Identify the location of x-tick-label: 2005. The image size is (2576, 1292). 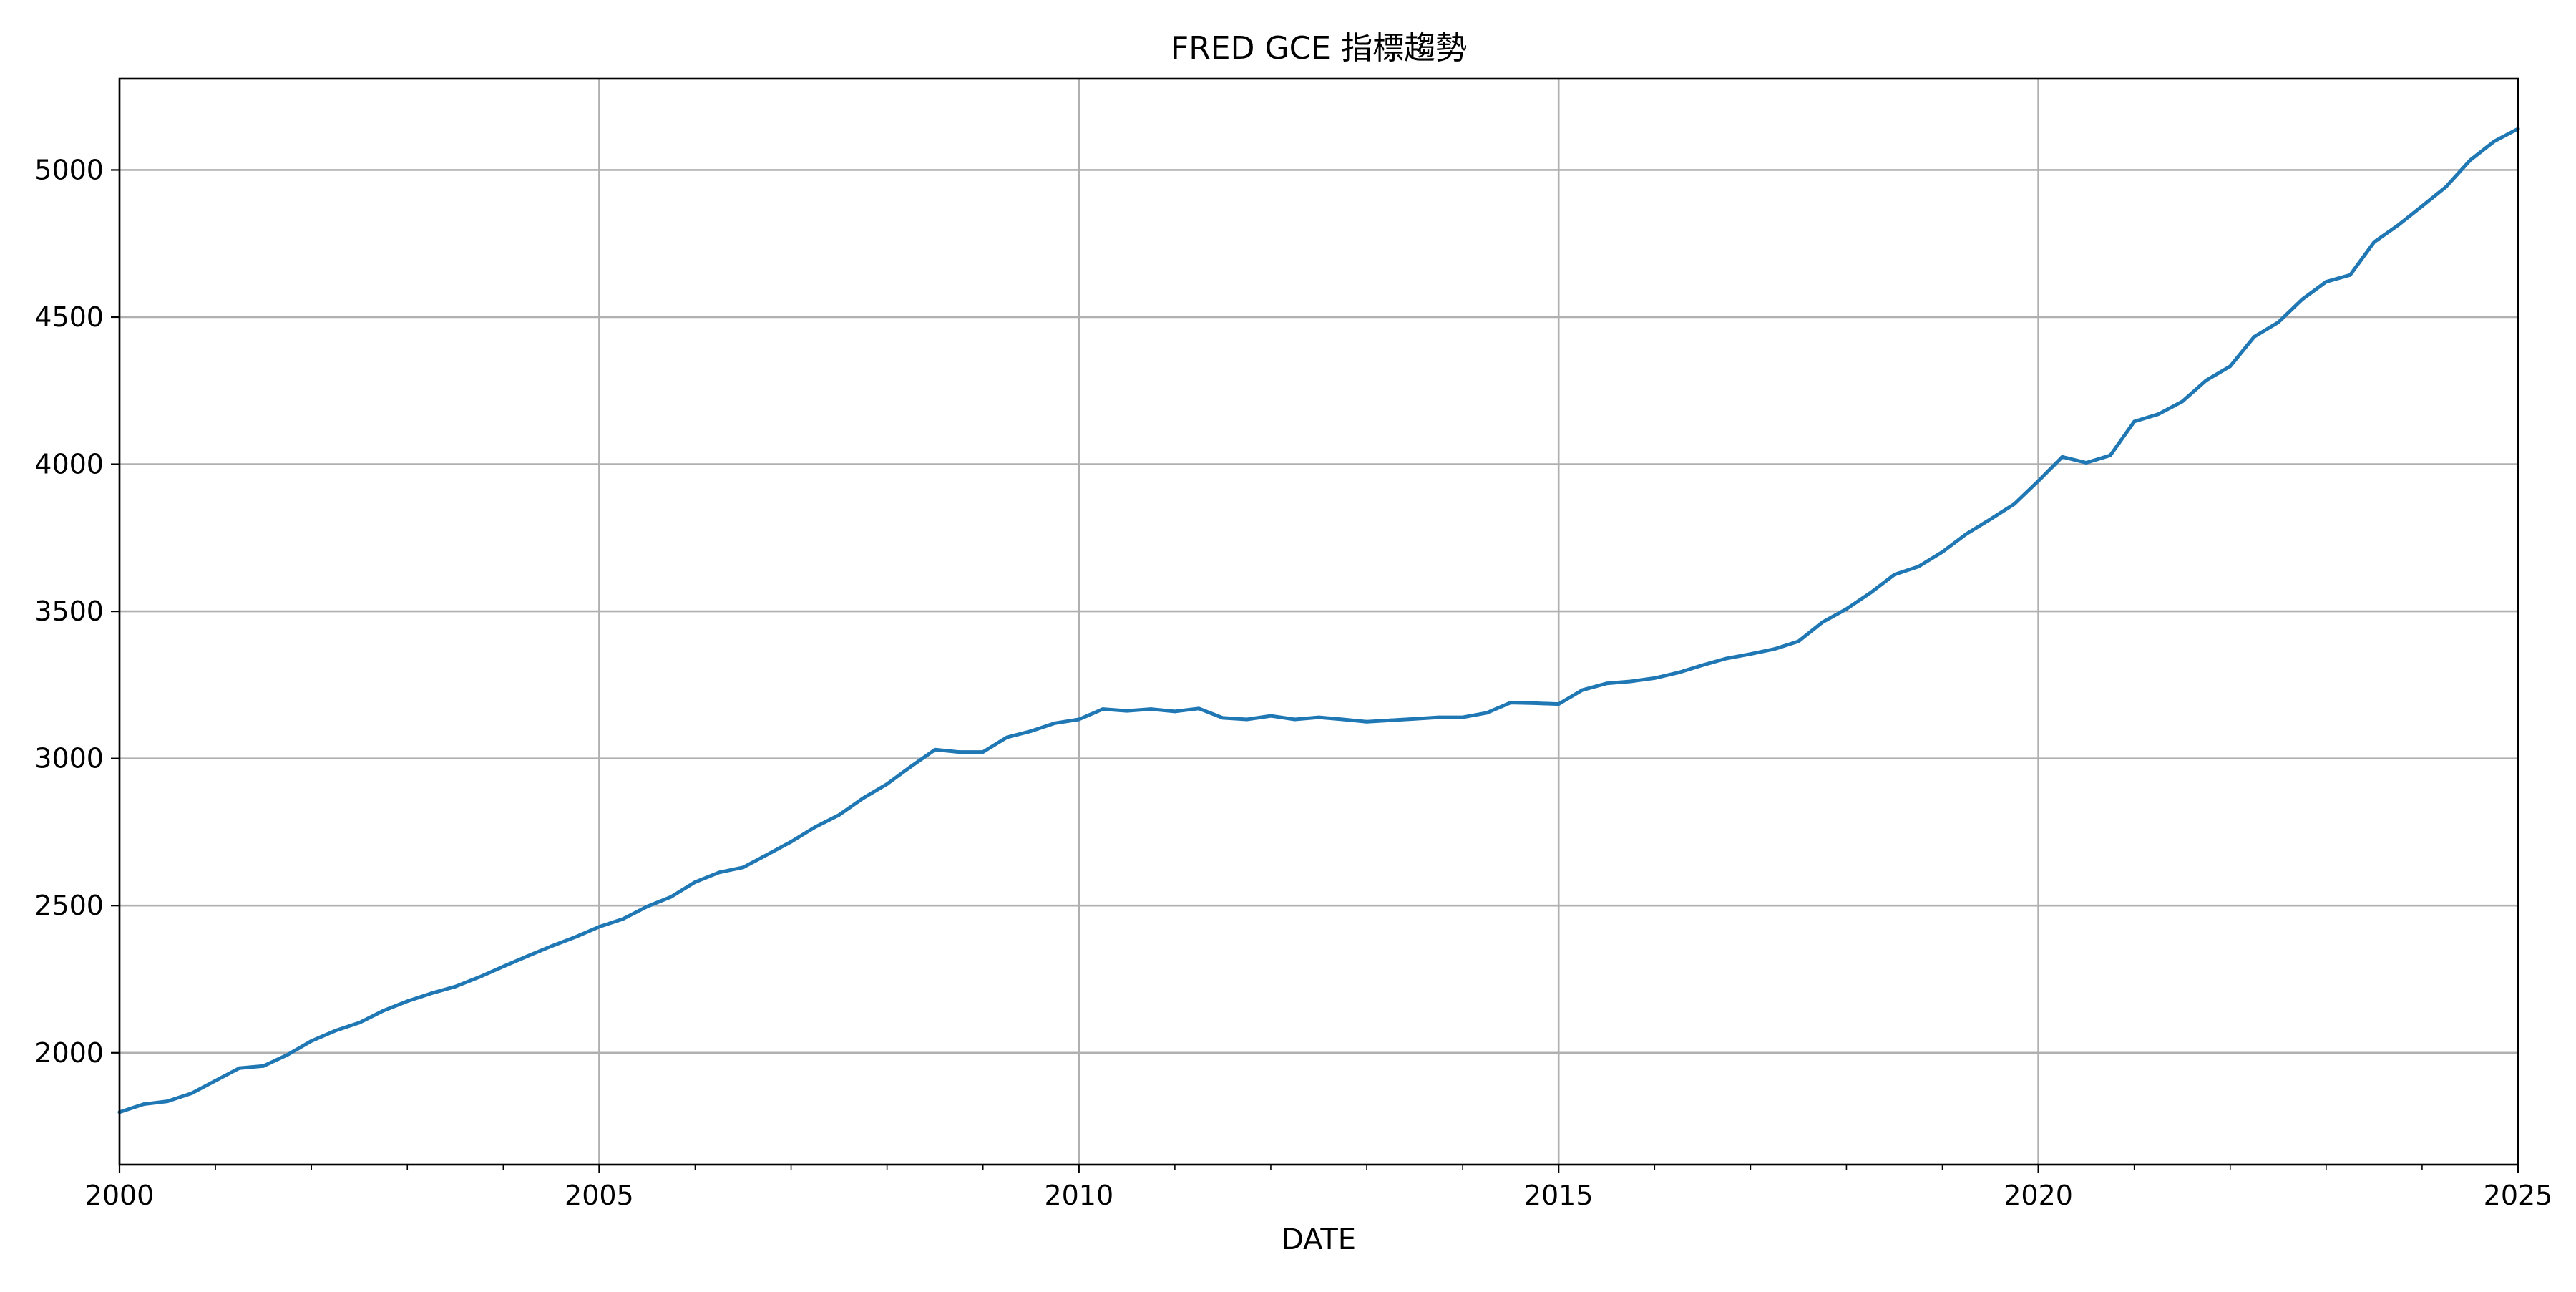
(599, 1195).